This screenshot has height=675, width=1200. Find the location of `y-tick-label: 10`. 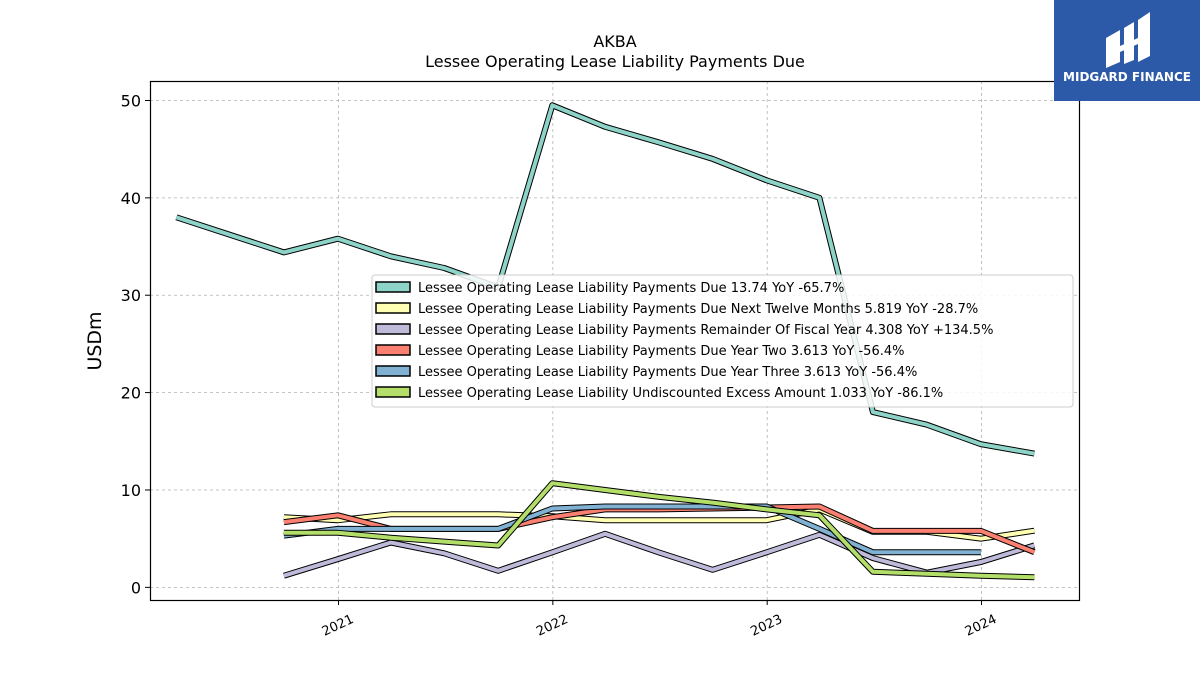

y-tick-label: 10 is located at coordinates (131, 490).